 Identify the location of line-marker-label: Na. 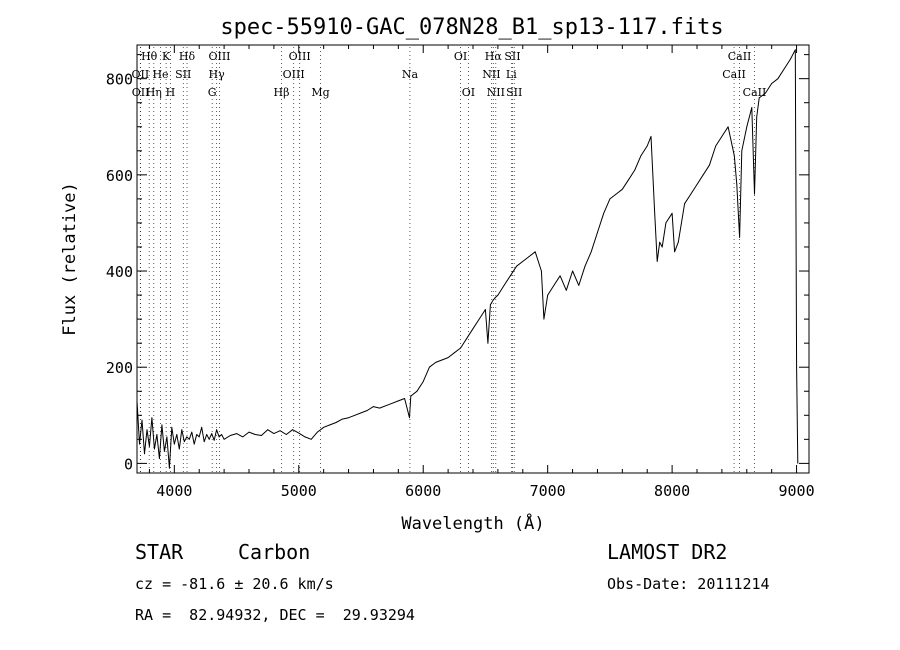
(410, 74).